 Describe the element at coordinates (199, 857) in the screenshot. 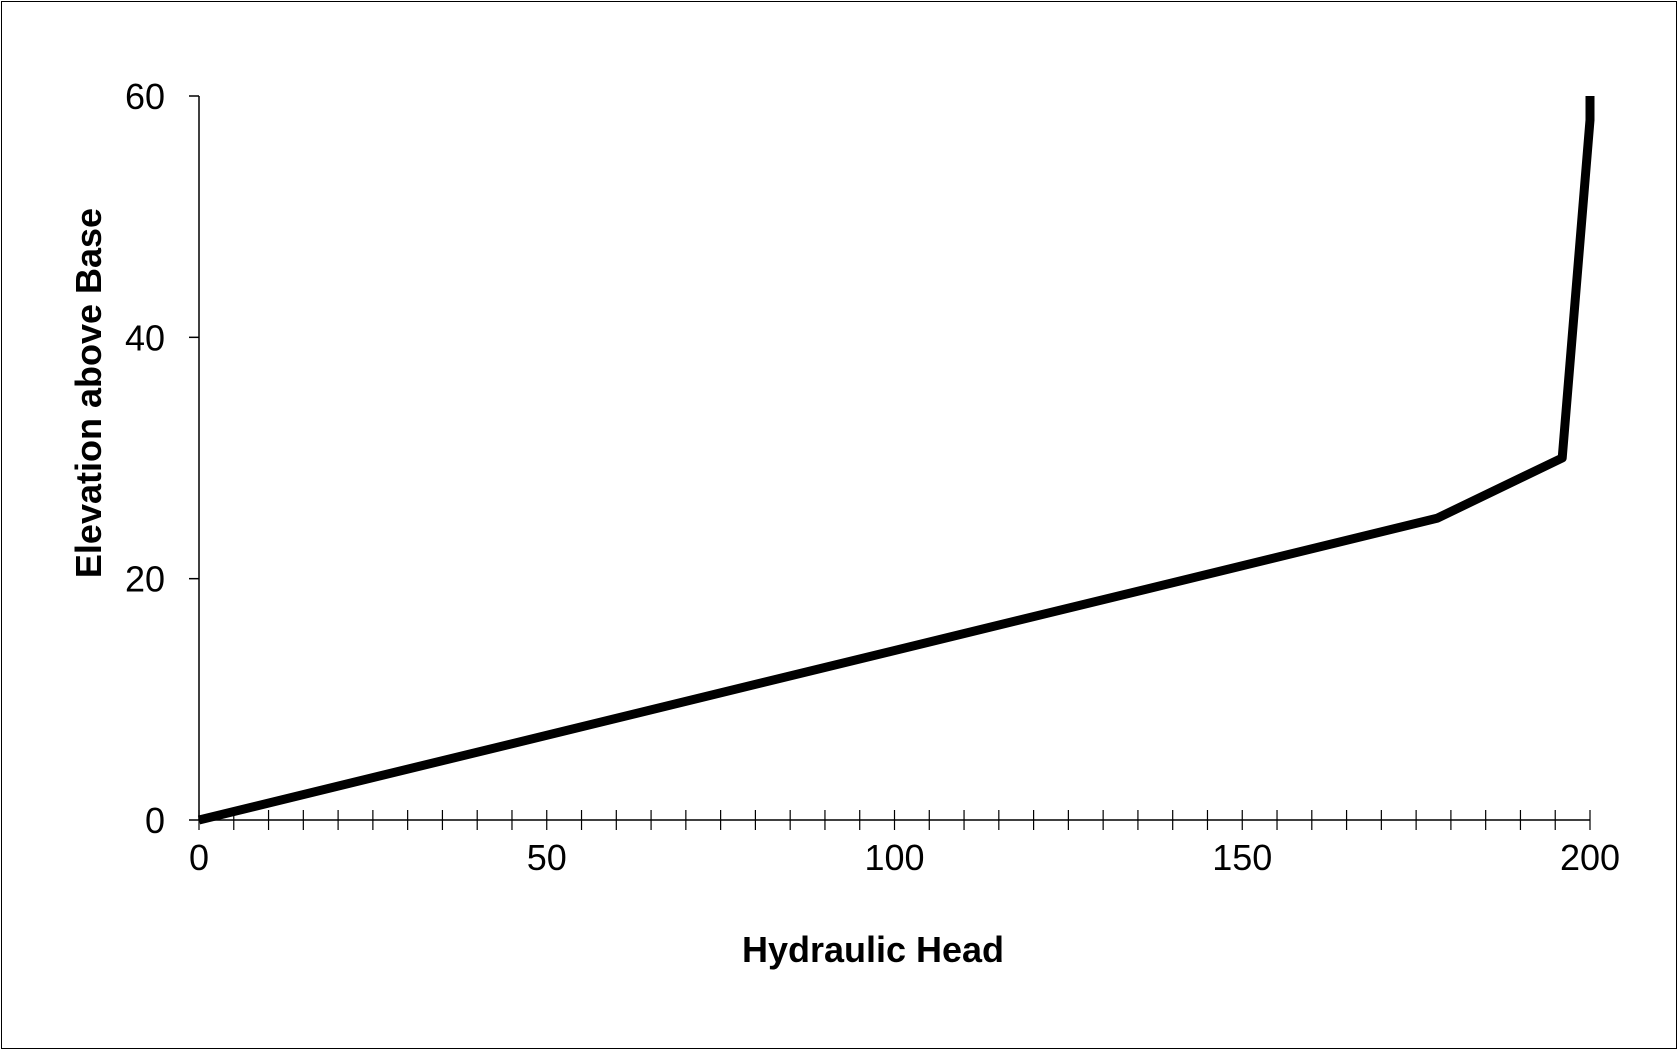

I see `x-tick-label: 0` at that location.